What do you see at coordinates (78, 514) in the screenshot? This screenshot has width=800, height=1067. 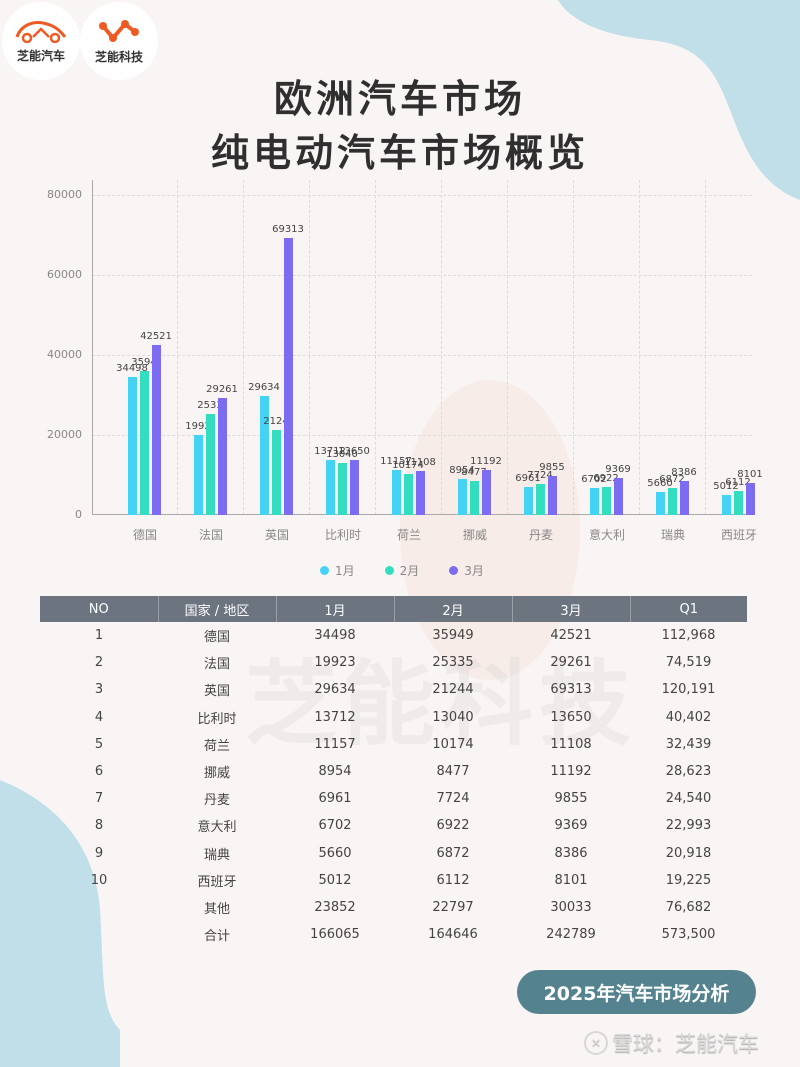 I see `y-tick-label: 0` at bounding box center [78, 514].